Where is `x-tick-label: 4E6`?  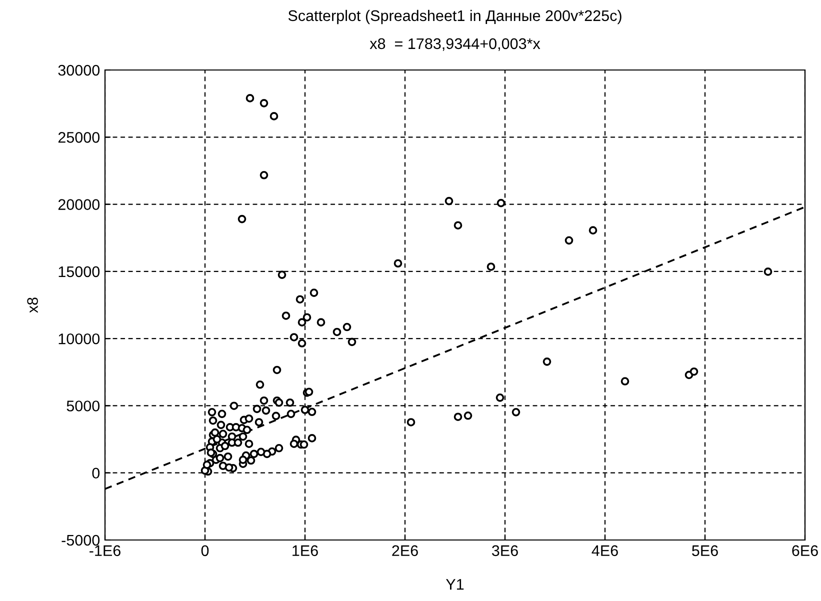
x-tick-label: 4E6 is located at coordinates (605, 550).